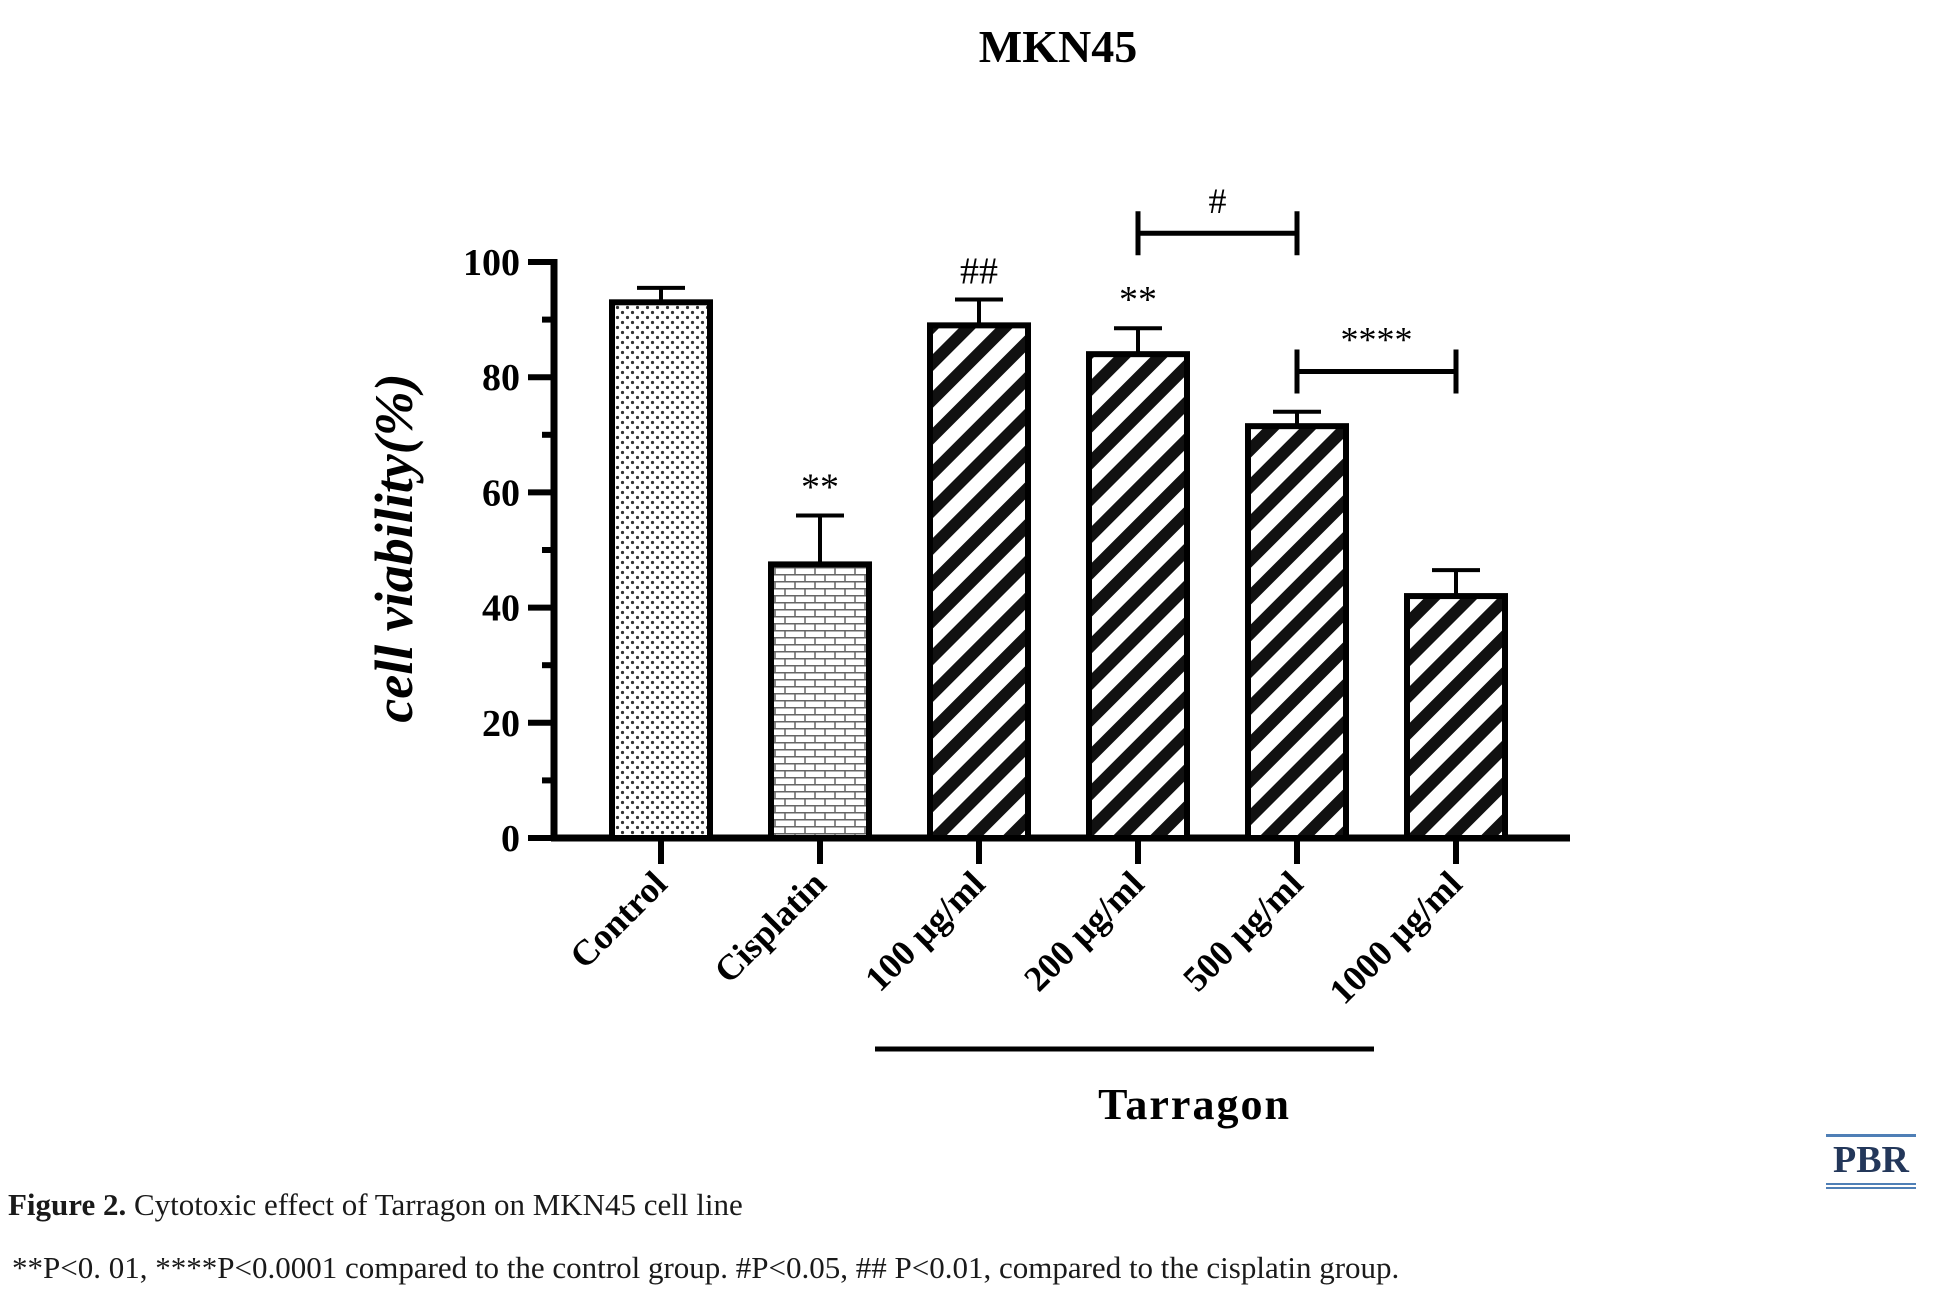  What do you see at coordinates (394, 547) in the screenshot?
I see `y-axis-label: cell viability(%)` at bounding box center [394, 547].